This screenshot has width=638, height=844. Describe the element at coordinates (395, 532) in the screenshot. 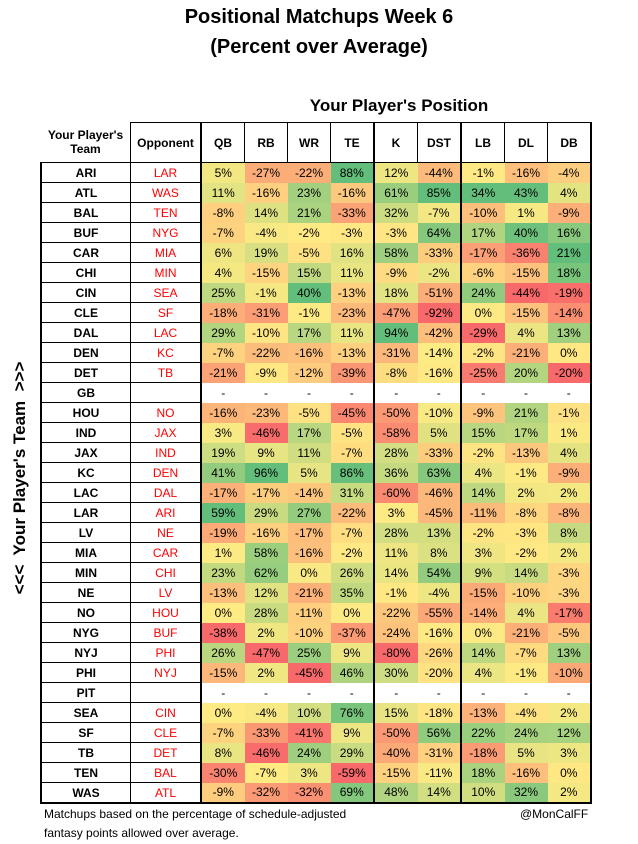

I see `value-cell-k: 28%` at that location.